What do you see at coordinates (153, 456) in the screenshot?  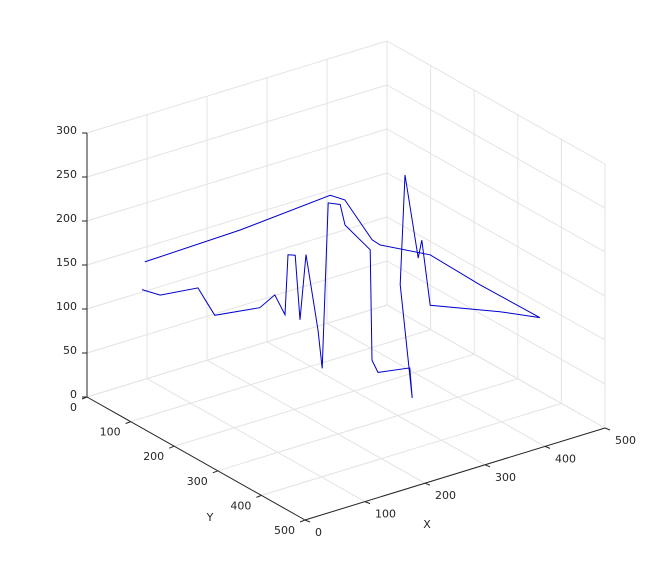 I see `y-tick-label: 200` at bounding box center [153, 456].